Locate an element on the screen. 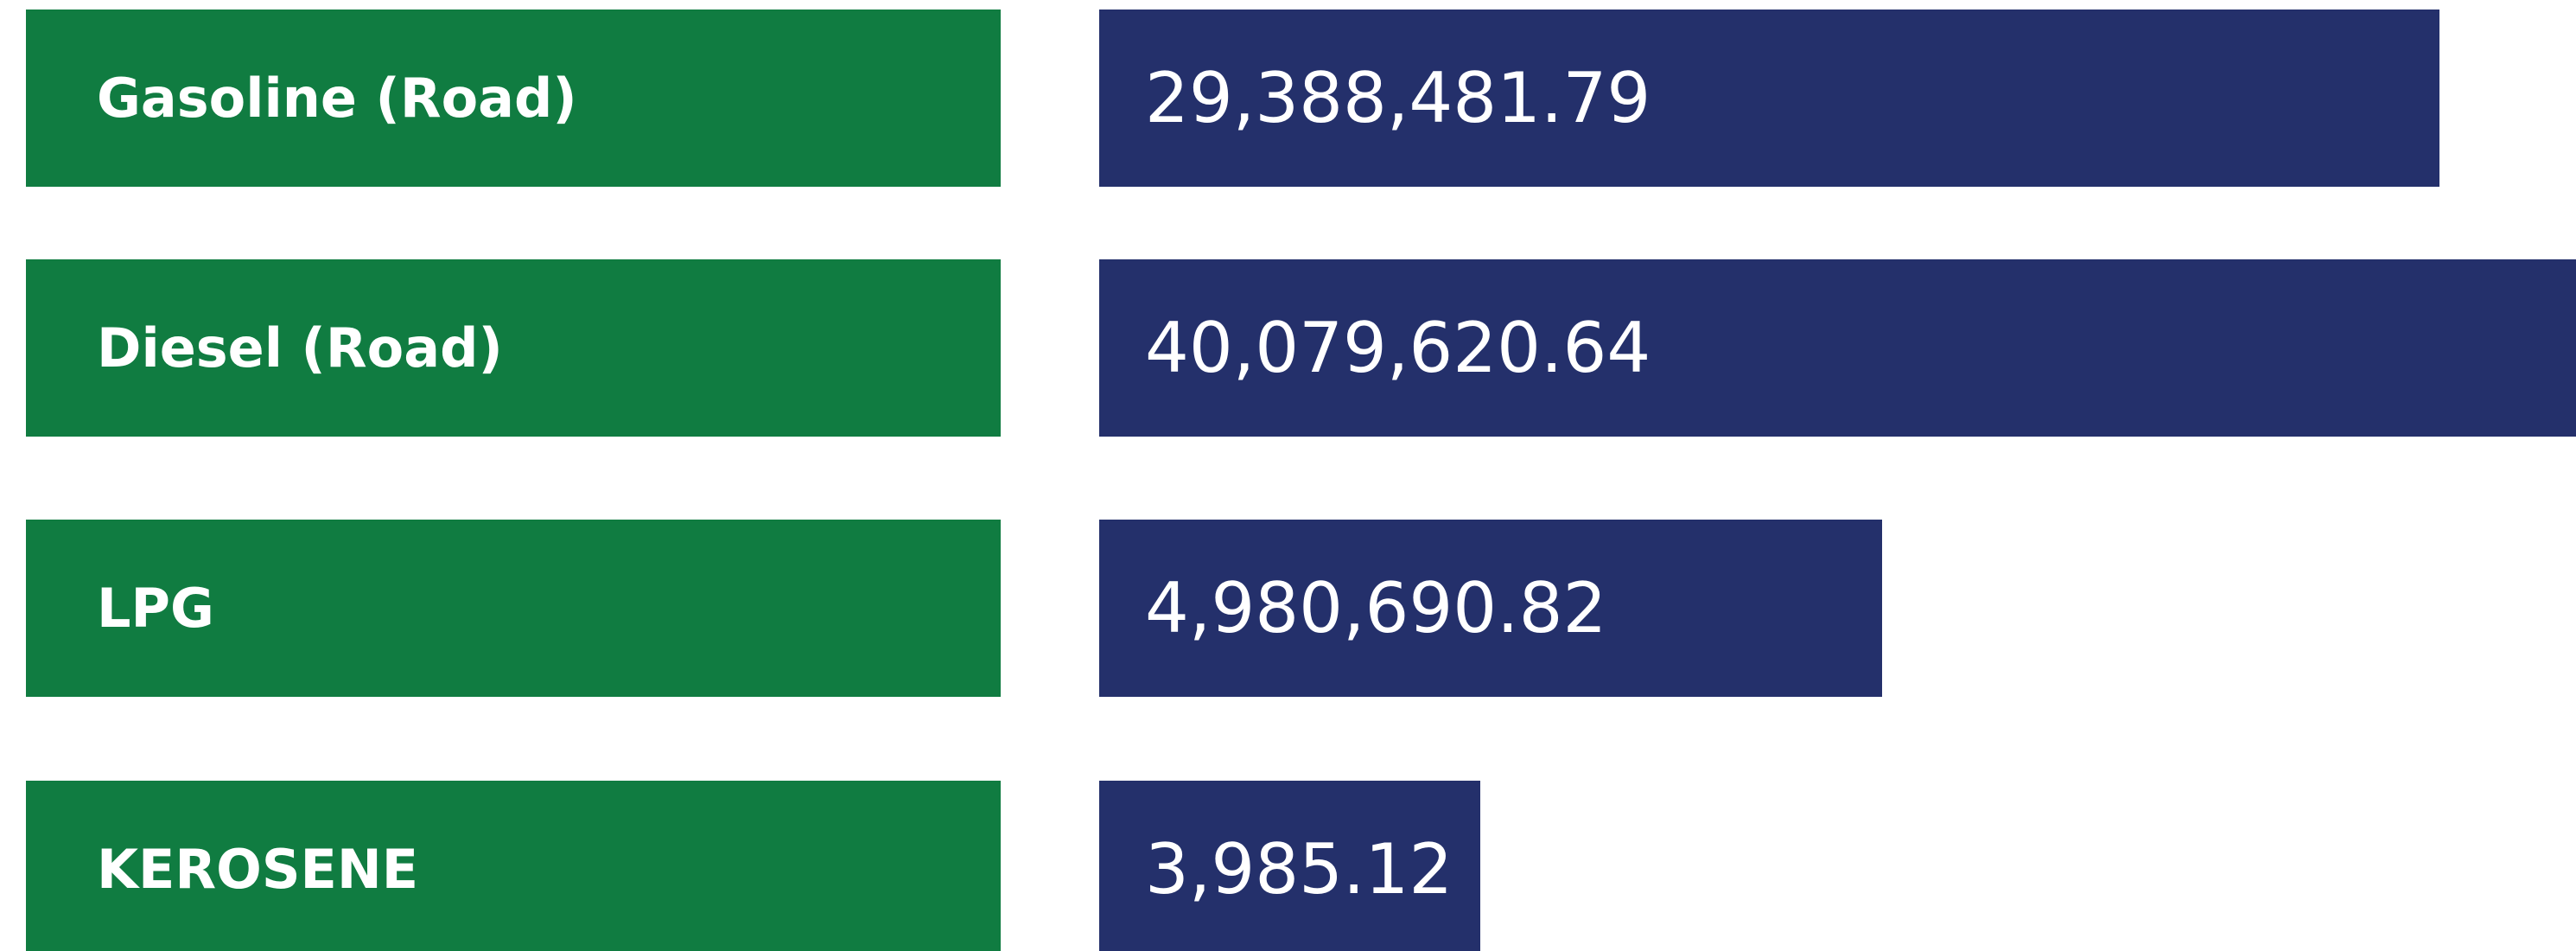 The width and height of the screenshot is (2576, 951). fuel-label: KEROSENE is located at coordinates (513, 866).